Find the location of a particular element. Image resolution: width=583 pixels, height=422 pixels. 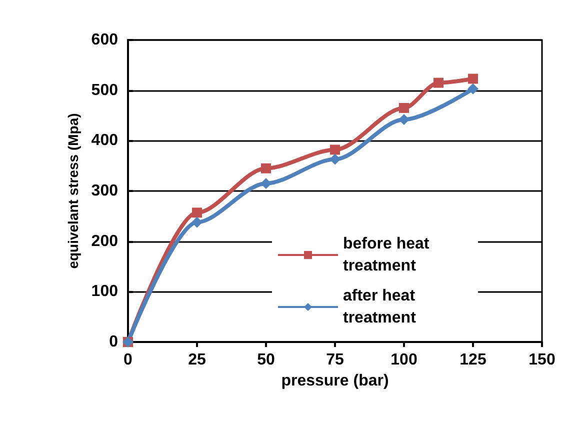

y-tick-label: 100 is located at coordinates (104, 291).